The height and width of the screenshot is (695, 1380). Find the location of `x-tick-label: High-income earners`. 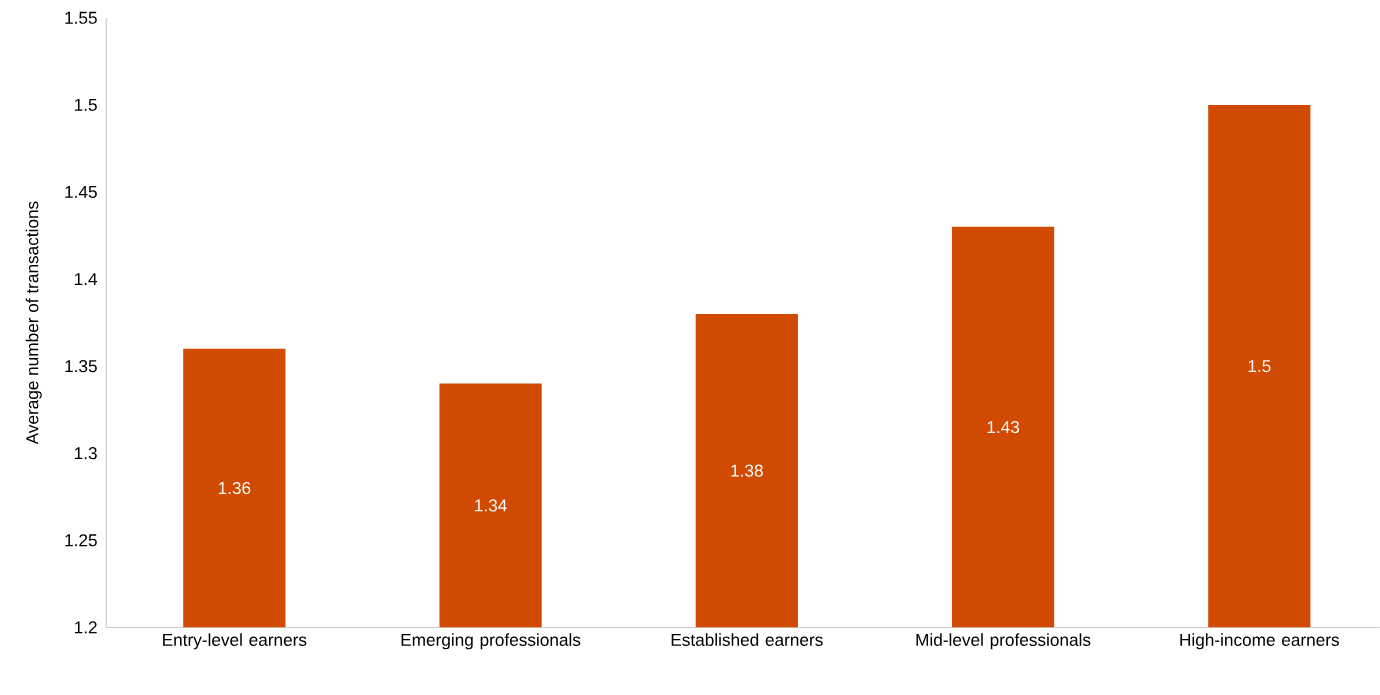

x-tick-label: High-income earners is located at coordinates (1259, 641).